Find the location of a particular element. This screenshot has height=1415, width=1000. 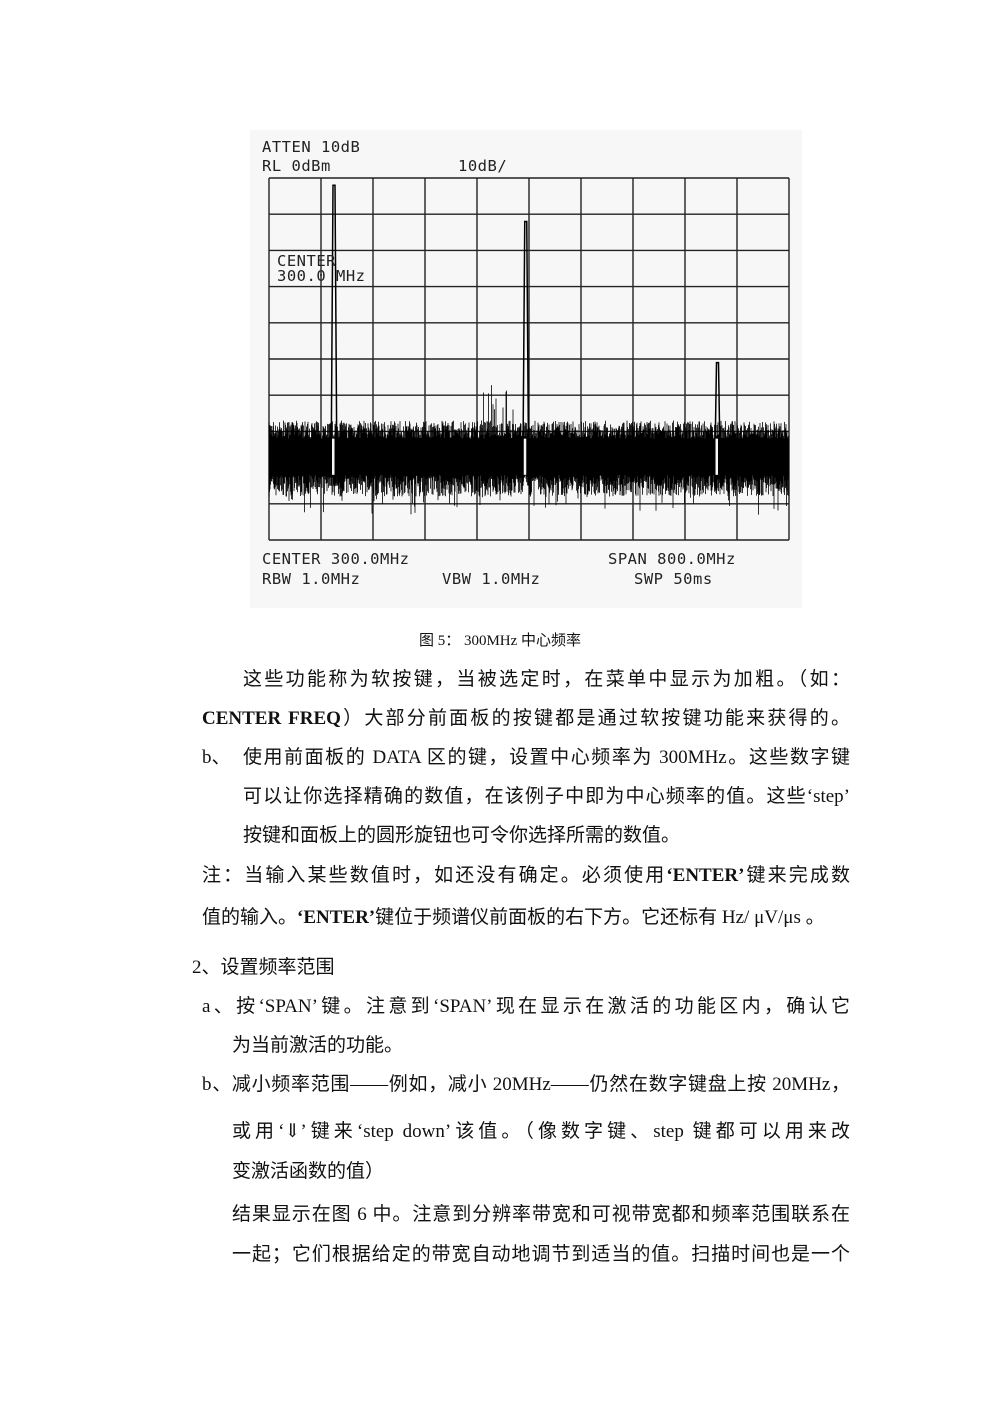

spectrum-display is located at coordinates (529, 359).